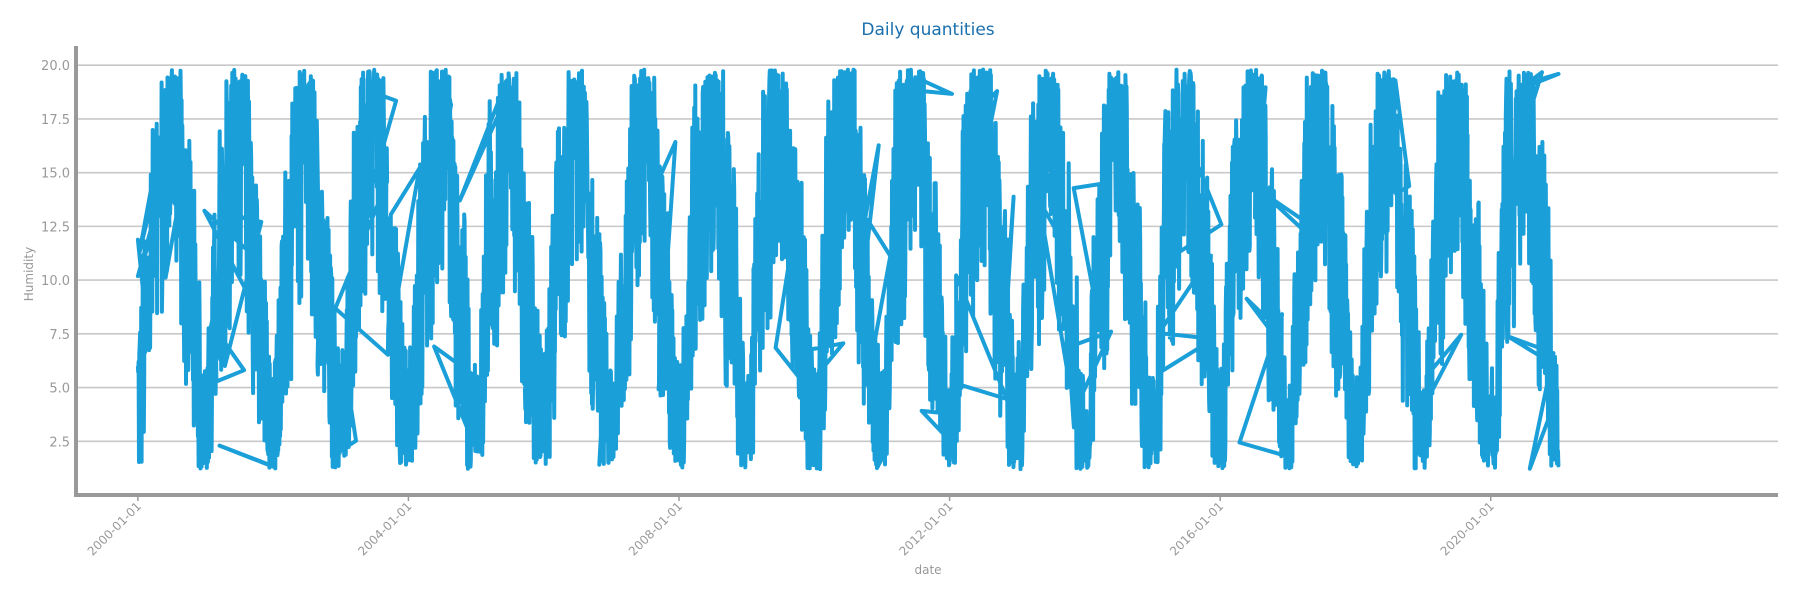 The height and width of the screenshot is (600, 1800). Describe the element at coordinates (1196, 528) in the screenshot. I see `x-tick-label: 2016-01-01` at that location.